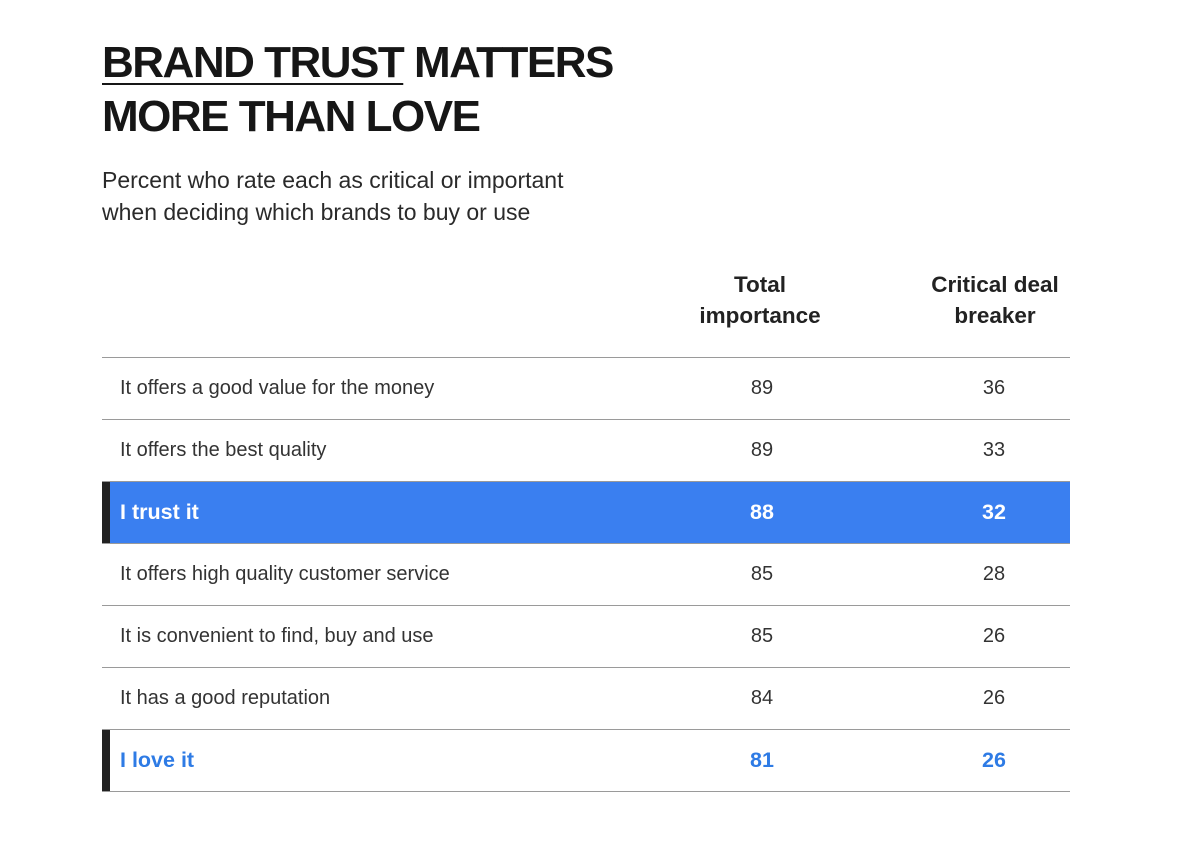 This screenshot has width=1184, height=842. I want to click on row-label: It offers a good value for the money, so click(277, 388).